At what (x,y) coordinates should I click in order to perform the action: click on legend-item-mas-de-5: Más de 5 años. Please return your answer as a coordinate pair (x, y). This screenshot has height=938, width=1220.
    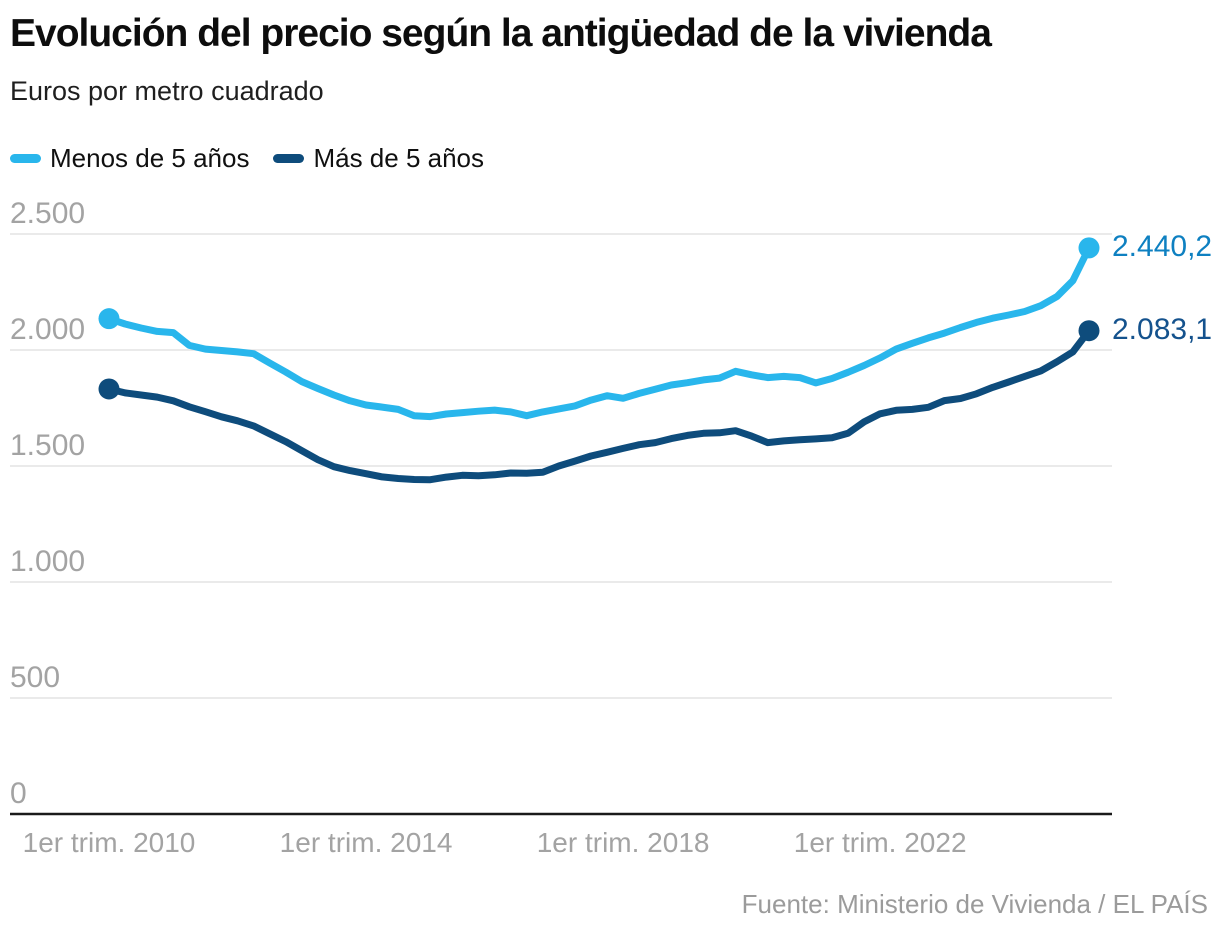
    Looking at the image, I should click on (378, 158).